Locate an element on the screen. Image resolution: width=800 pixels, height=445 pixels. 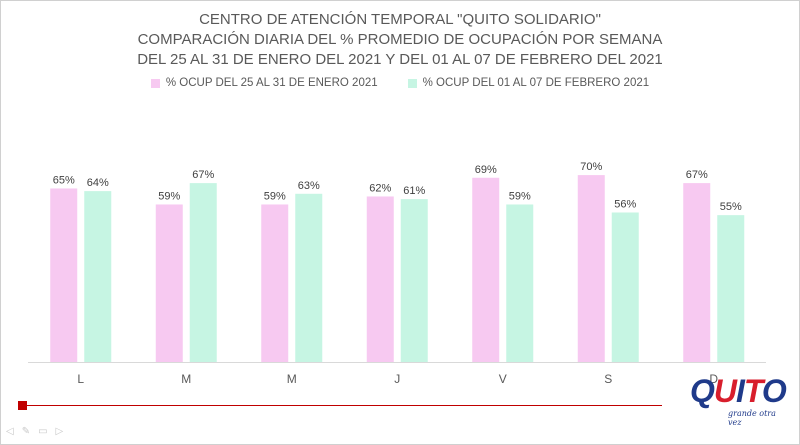
logo-letter: I is located at coordinates (740, 391).